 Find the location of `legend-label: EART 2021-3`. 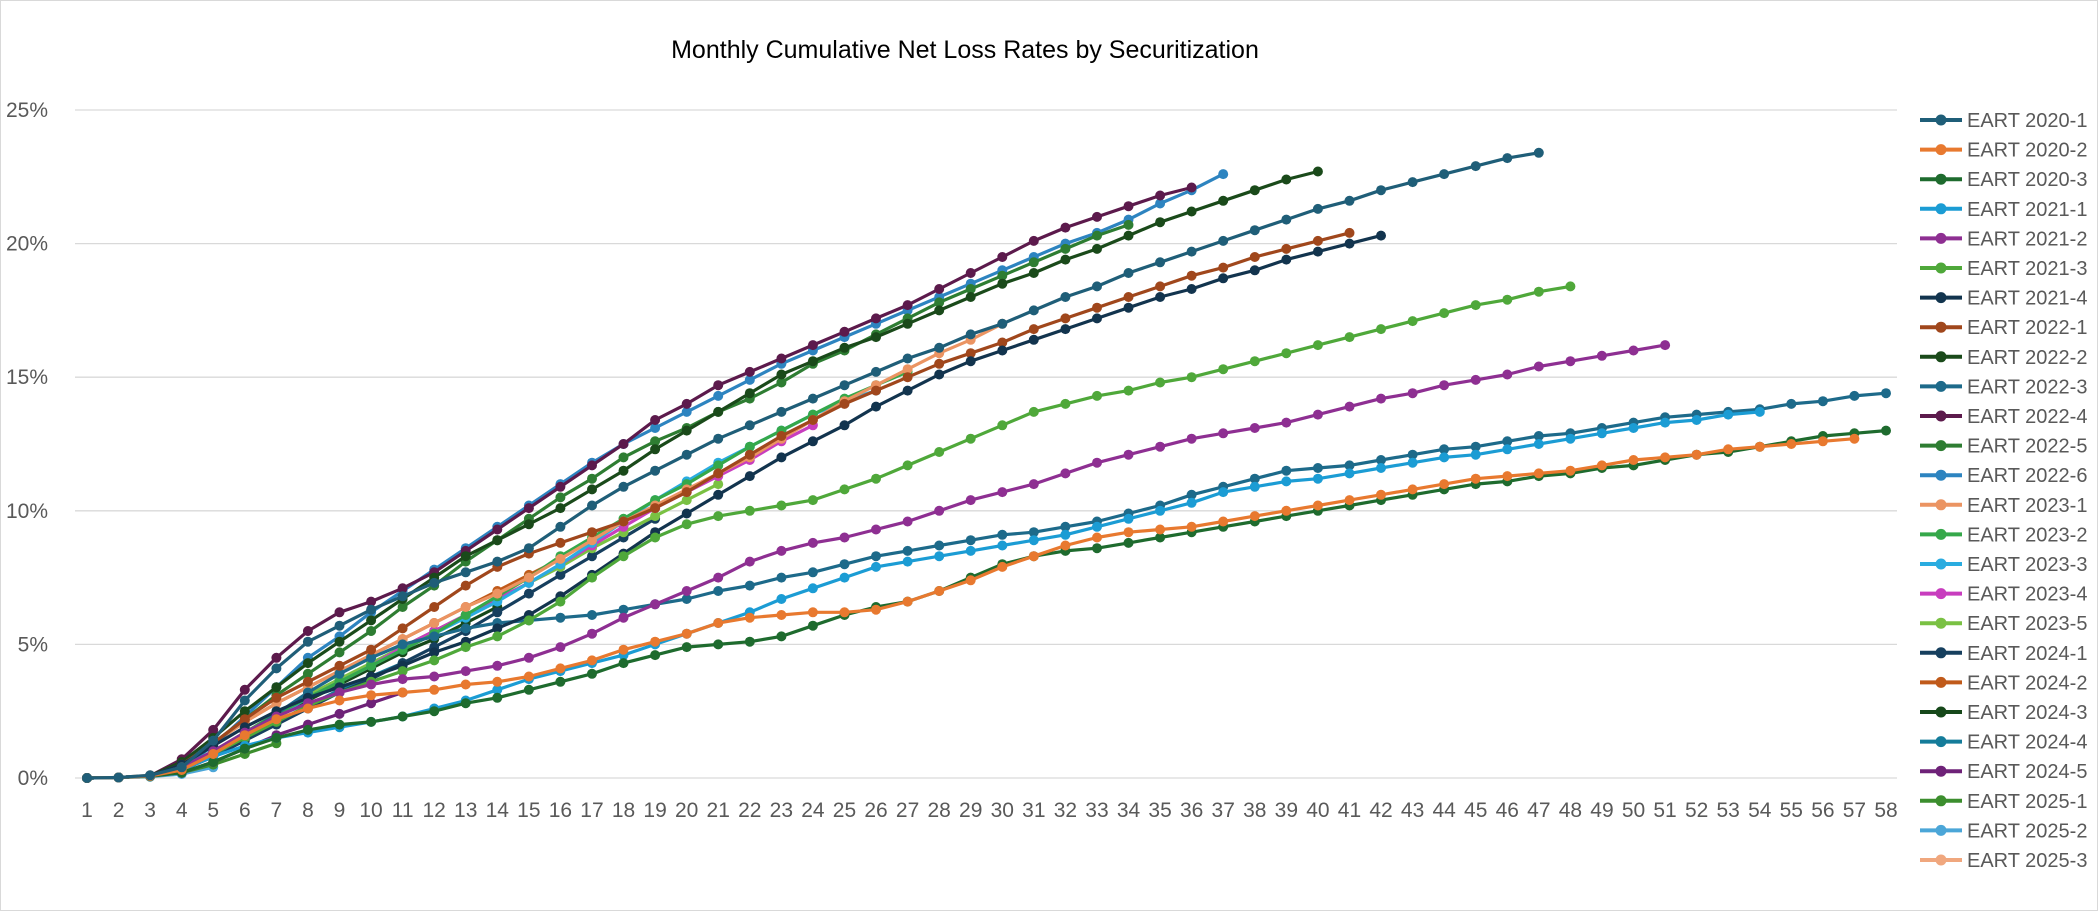

legend-label: EART 2021-3 is located at coordinates (2027, 269).